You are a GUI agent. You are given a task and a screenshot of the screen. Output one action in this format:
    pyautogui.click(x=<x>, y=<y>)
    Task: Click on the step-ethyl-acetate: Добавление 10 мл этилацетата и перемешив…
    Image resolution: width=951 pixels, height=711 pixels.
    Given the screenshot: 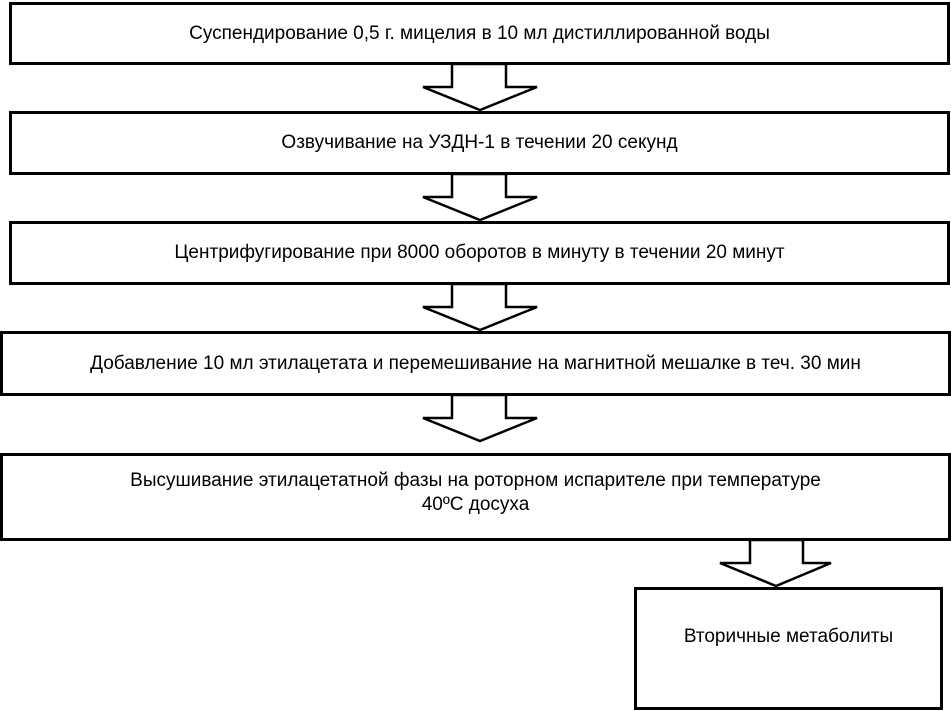 What is the action you would take?
    pyautogui.click(x=475, y=363)
    